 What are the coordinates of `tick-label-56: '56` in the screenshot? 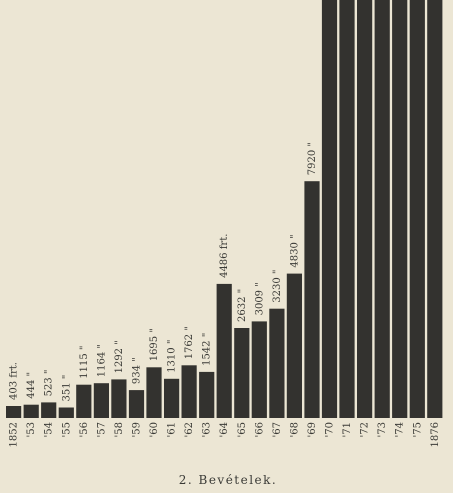 It's located at (84, 429).